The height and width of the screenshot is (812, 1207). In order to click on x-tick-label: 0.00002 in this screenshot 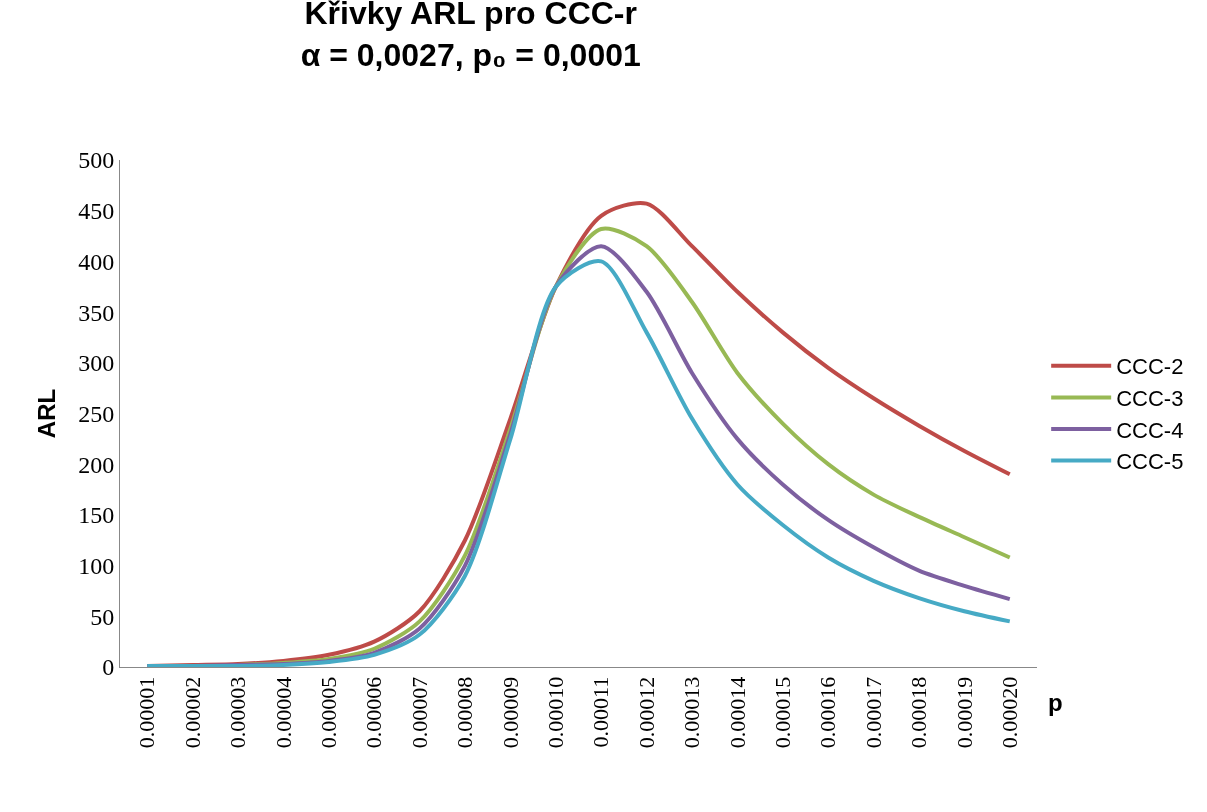, I will do `click(192, 712)`.